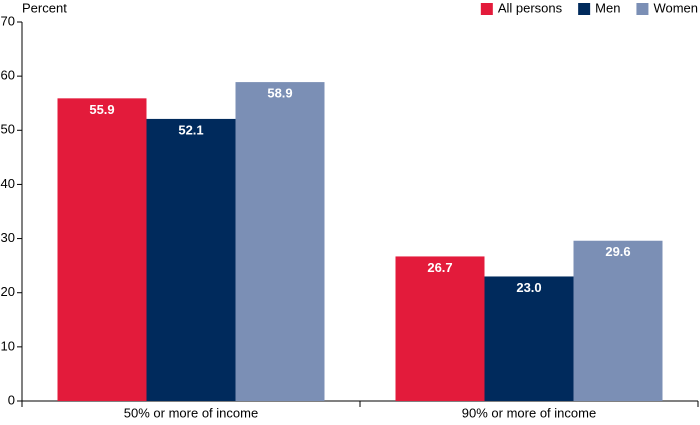 The width and height of the screenshot is (700, 425). What do you see at coordinates (191, 412) in the screenshot?
I see `x-tick-label: 50% or more of income` at bounding box center [191, 412].